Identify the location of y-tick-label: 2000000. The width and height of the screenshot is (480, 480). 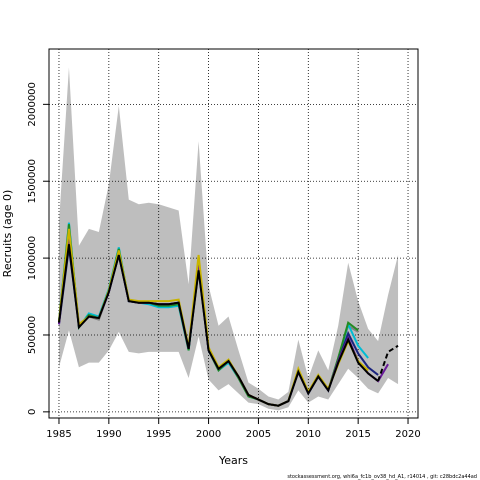
(32, 104).